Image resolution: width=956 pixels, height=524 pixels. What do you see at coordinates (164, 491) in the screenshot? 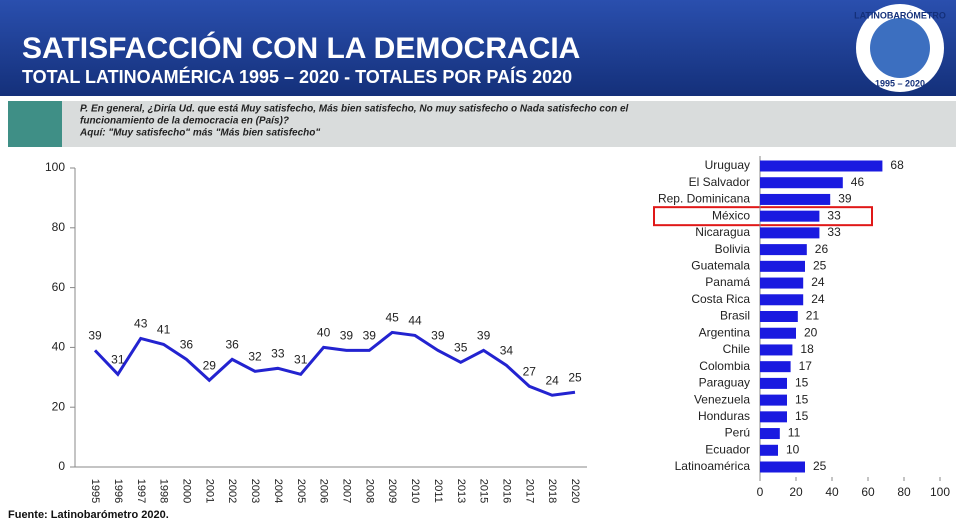
I see `x-tick-label: 1998` at bounding box center [164, 491].